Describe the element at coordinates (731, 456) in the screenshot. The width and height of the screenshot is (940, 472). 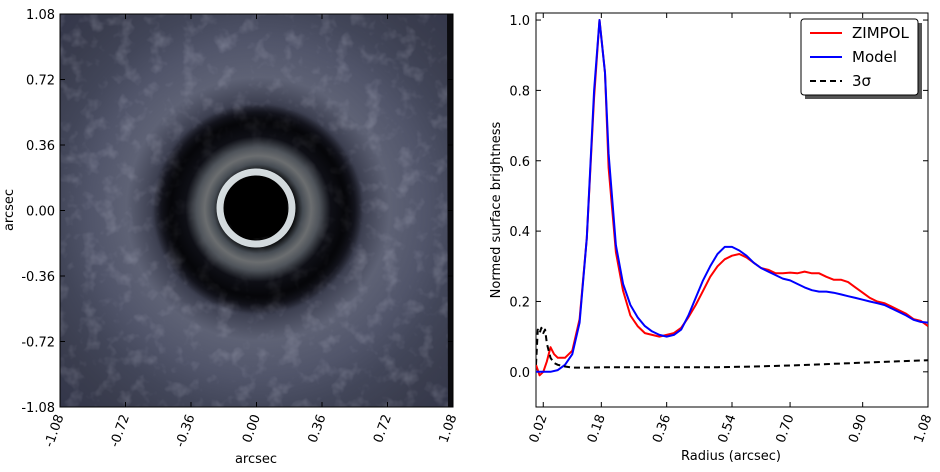
I see `profile-x-axis-label: Radius (arcsec)` at that location.